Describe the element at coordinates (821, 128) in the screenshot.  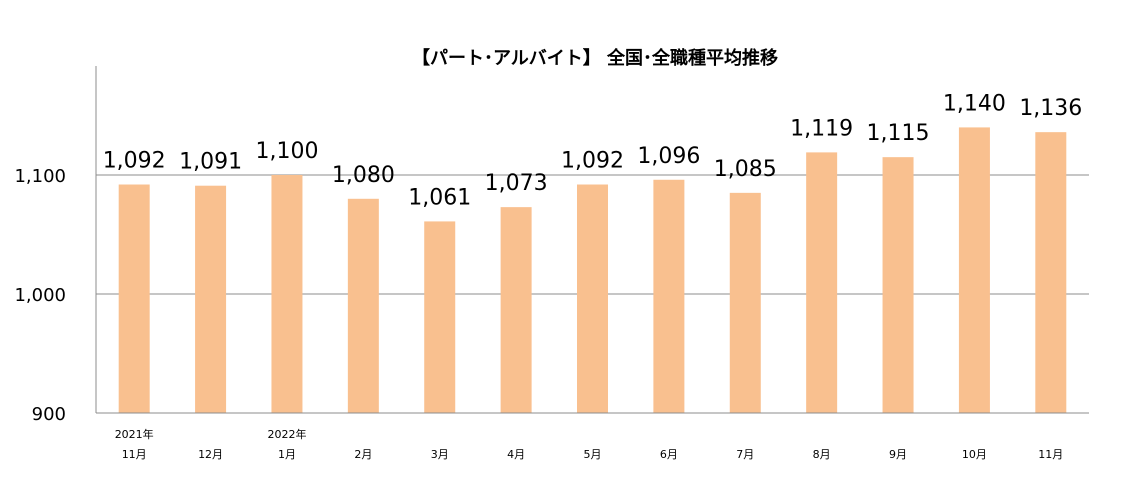
I see `data-label: 1,119` at that location.